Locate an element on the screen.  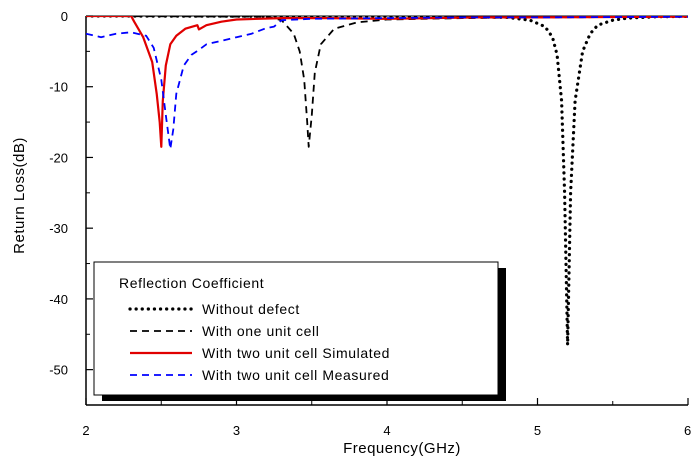
y-tick-label: 0 is located at coordinates (64, 16).